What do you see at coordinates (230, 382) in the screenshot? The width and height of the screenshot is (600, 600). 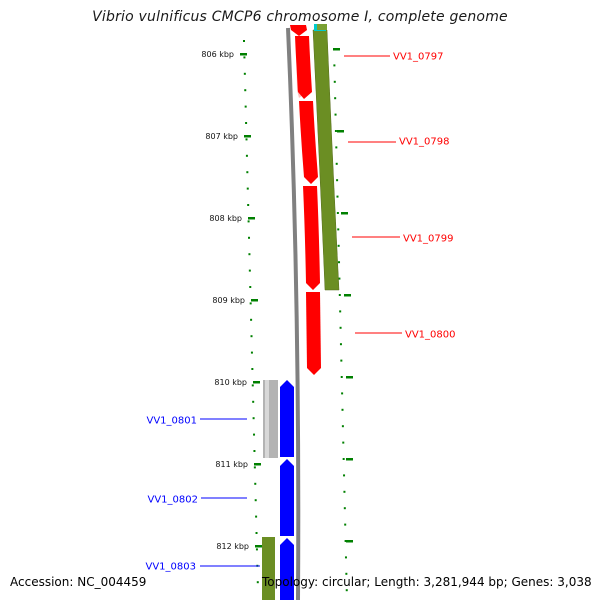 I see `tick-label-810: 810 kbp` at bounding box center [230, 382].